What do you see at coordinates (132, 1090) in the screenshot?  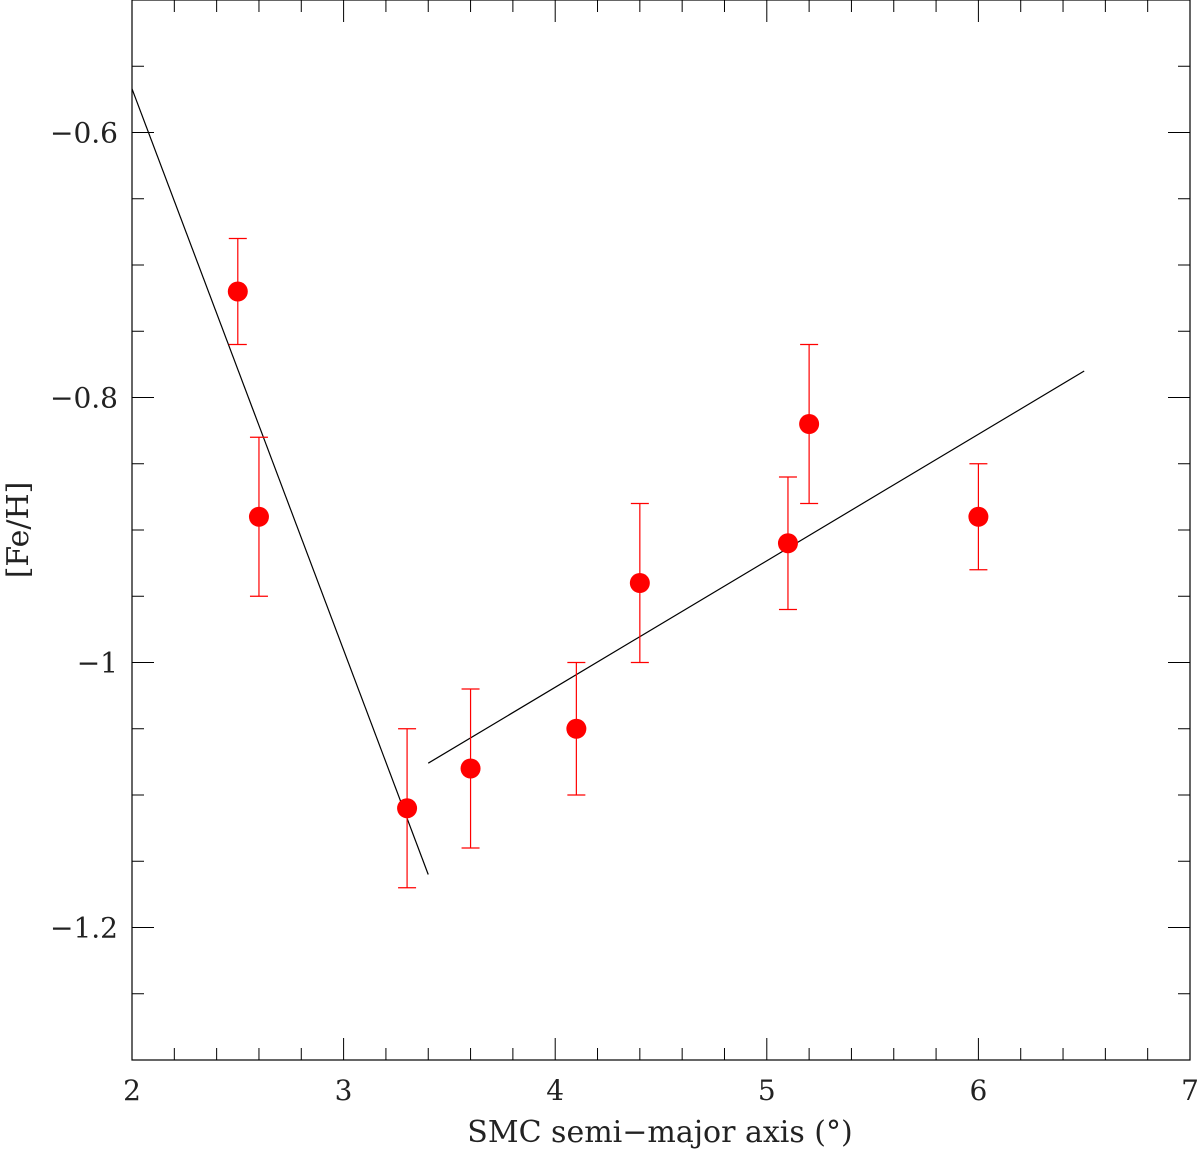 I see `x-tick-label: 2` at bounding box center [132, 1090].